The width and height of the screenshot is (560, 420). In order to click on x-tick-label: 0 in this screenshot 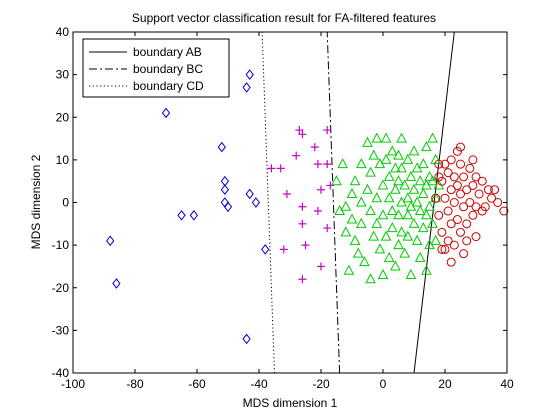, I will do `click(383, 384)`.